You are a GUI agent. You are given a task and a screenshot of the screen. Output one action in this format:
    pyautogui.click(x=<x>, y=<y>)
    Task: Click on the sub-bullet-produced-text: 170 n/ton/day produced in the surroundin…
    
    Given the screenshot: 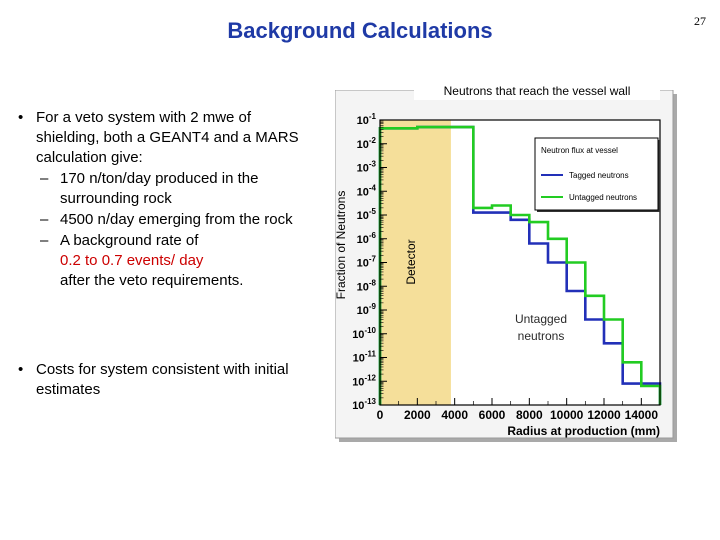 What is the action you would take?
    pyautogui.click(x=159, y=188)
    